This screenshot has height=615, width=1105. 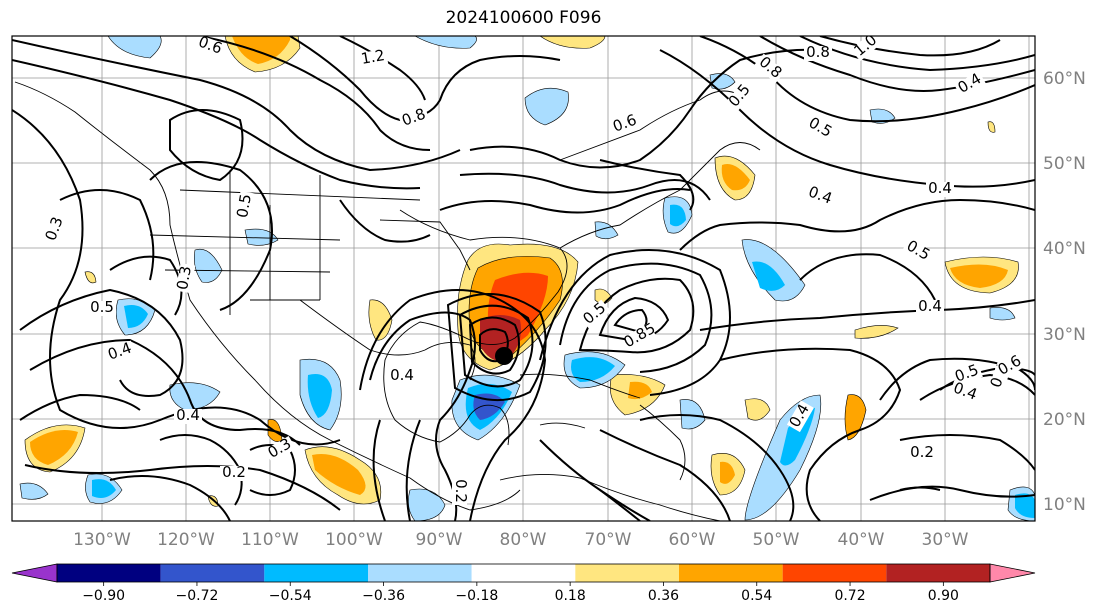 What do you see at coordinates (776, 540) in the screenshot?
I see `longitude-label: 50°W` at bounding box center [776, 540].